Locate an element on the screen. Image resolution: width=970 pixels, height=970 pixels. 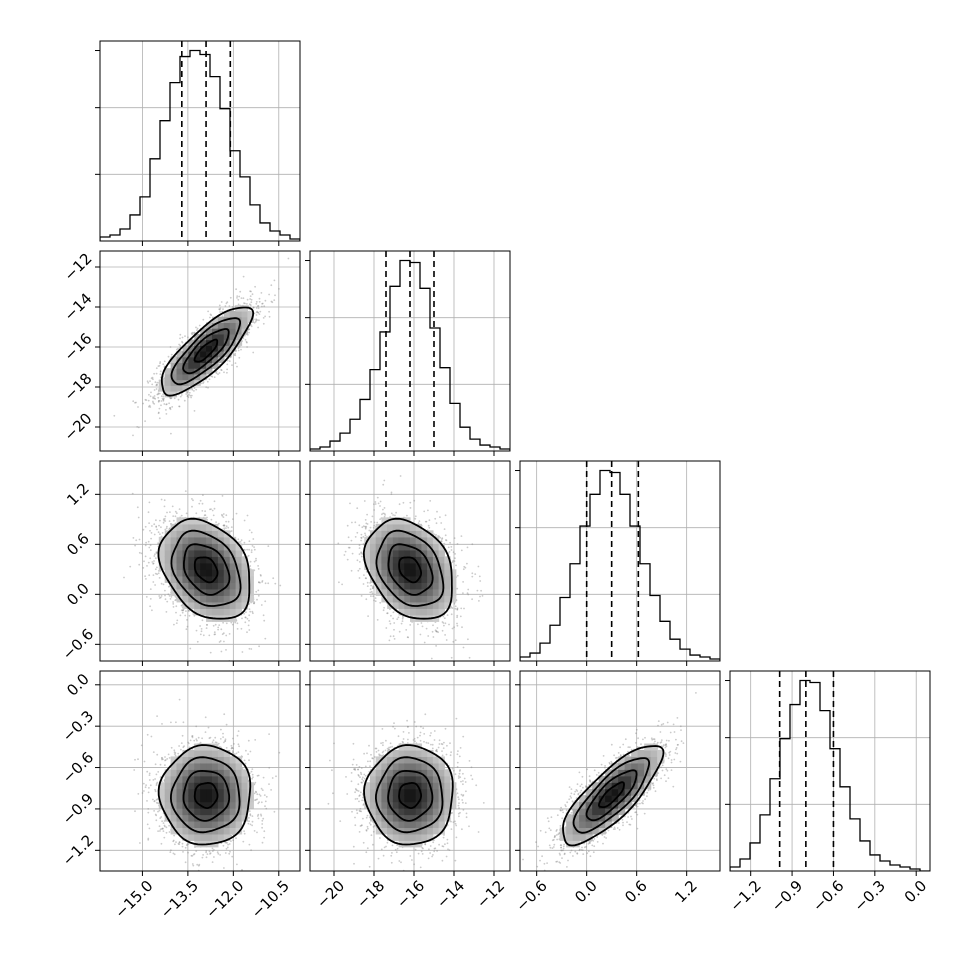
y-tick-label: 0.6 is located at coordinates (78, 545).